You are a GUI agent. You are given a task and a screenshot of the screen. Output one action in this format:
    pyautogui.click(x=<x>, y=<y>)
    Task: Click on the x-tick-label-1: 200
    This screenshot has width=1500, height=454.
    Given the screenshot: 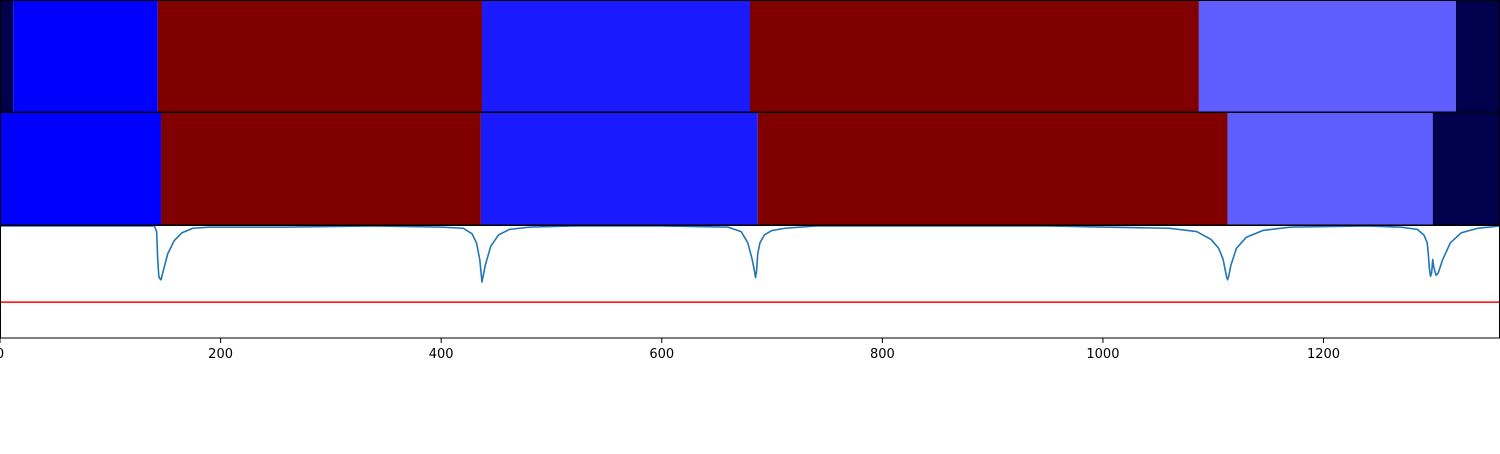 What is the action you would take?
    pyautogui.click(x=220, y=354)
    